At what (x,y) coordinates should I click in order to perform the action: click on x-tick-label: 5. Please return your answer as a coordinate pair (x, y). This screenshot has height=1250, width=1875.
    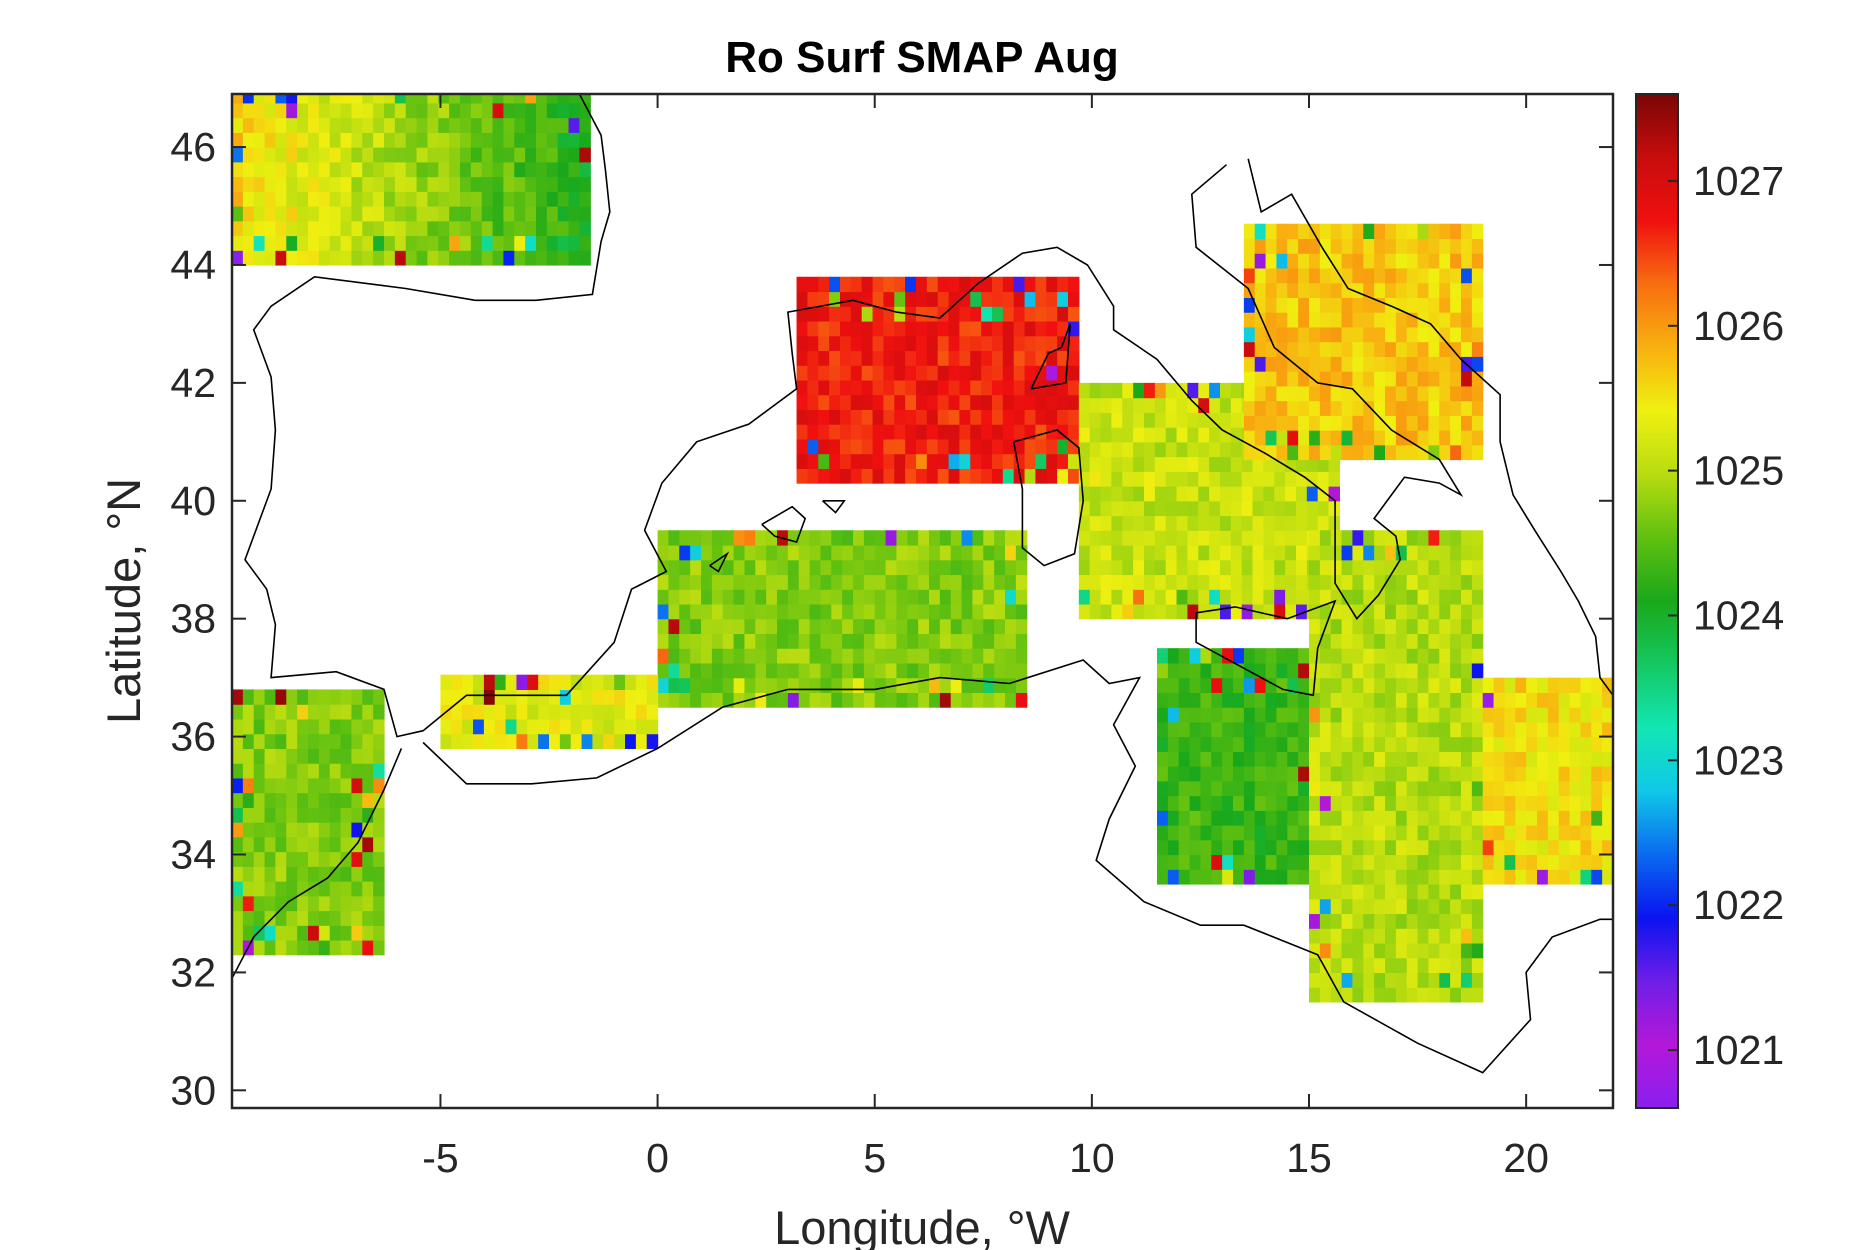
    Looking at the image, I should click on (874, 1158).